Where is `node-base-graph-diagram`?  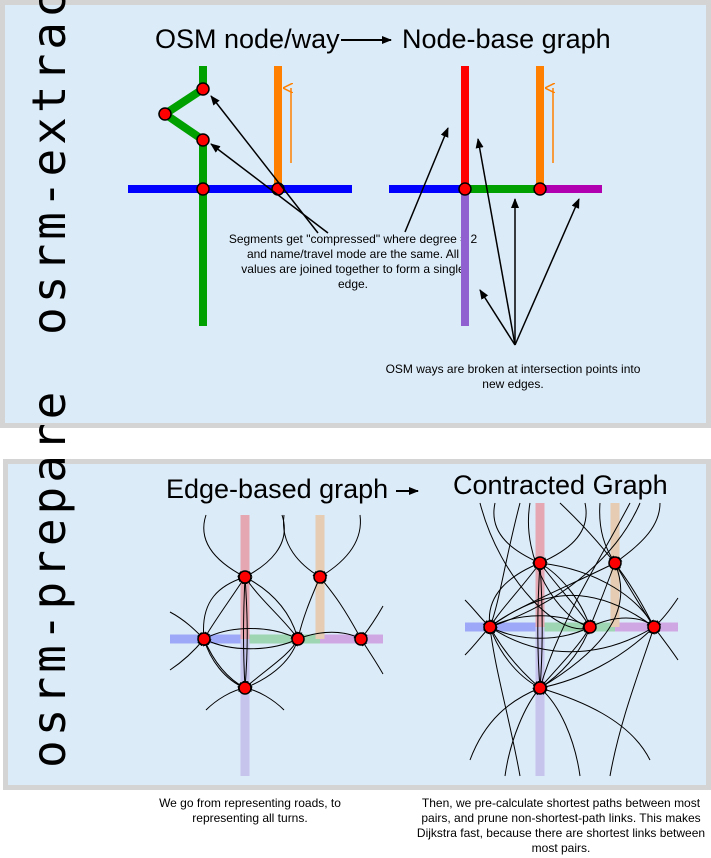 node-base-graph-diagram is located at coordinates (495, 196).